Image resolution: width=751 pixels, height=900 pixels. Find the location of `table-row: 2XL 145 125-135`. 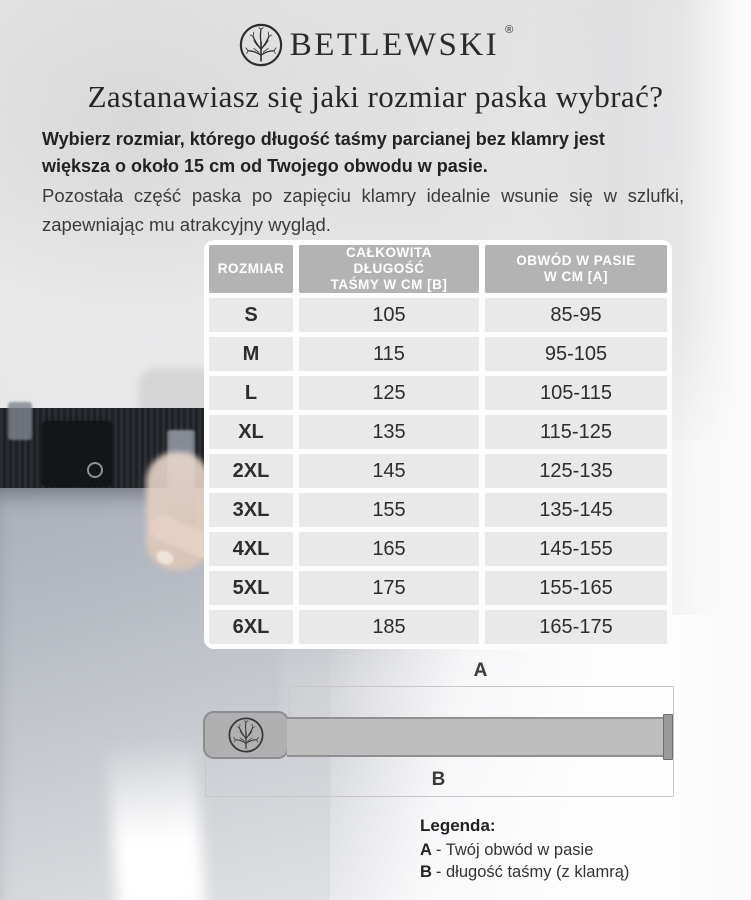

table-row: 2XL 145 125-135 is located at coordinates (438, 471).